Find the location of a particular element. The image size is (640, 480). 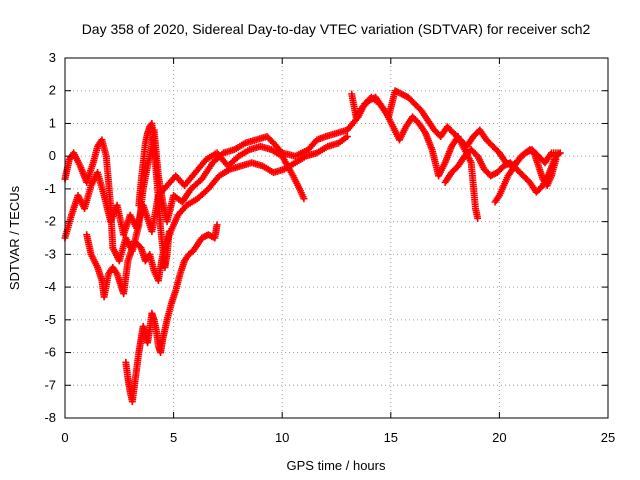

y-axis-label: SDTVAR / TECUs is located at coordinates (14, 237).